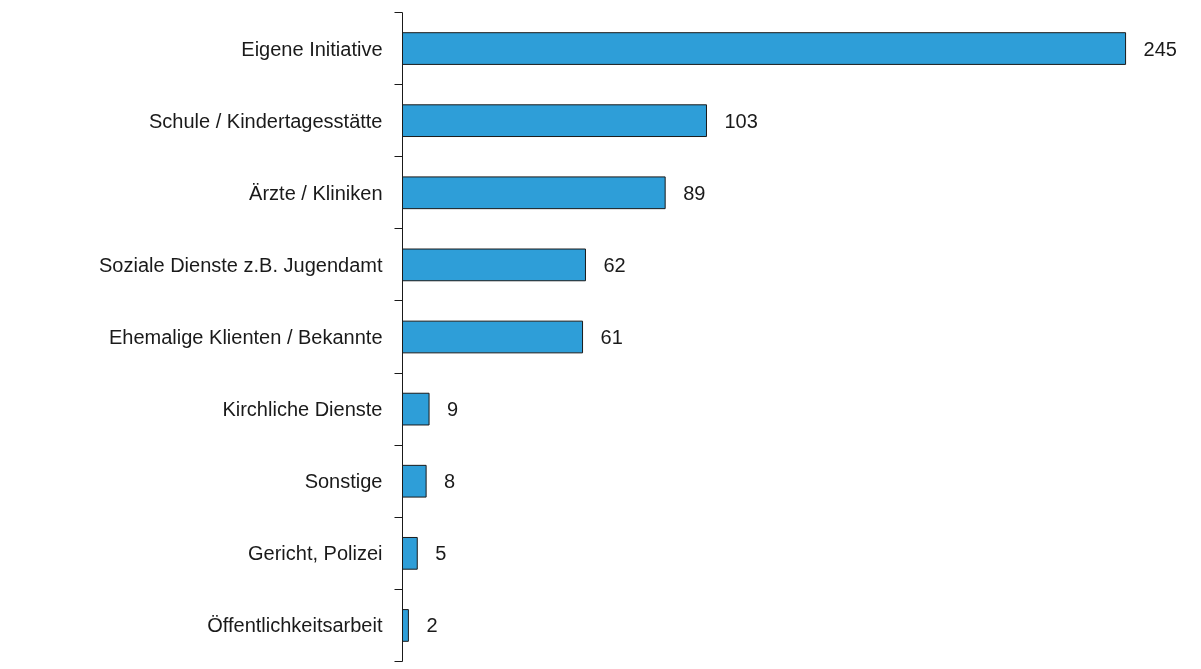  Describe the element at coordinates (245, 337) in the screenshot. I see `y-tick-label: Ehemalige Klienten / Bekannte` at that location.